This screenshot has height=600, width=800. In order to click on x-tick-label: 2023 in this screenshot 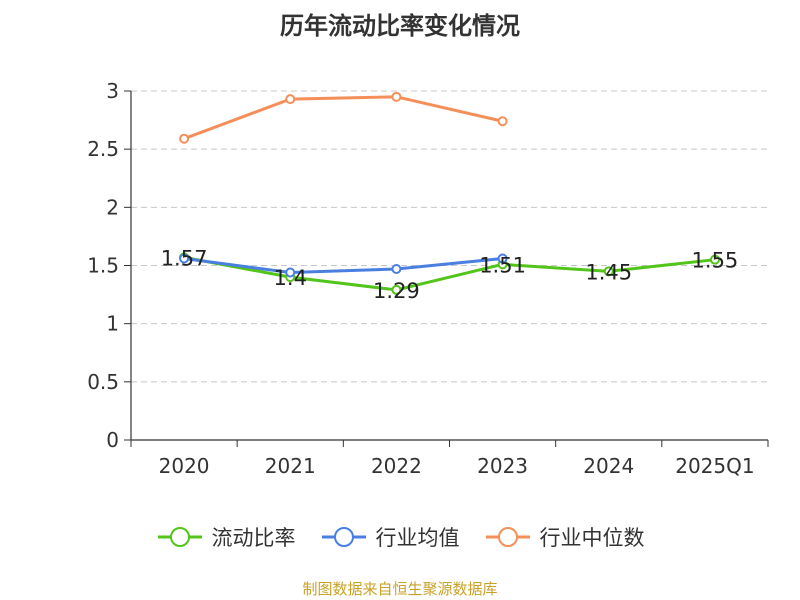, I will do `click(502, 466)`.